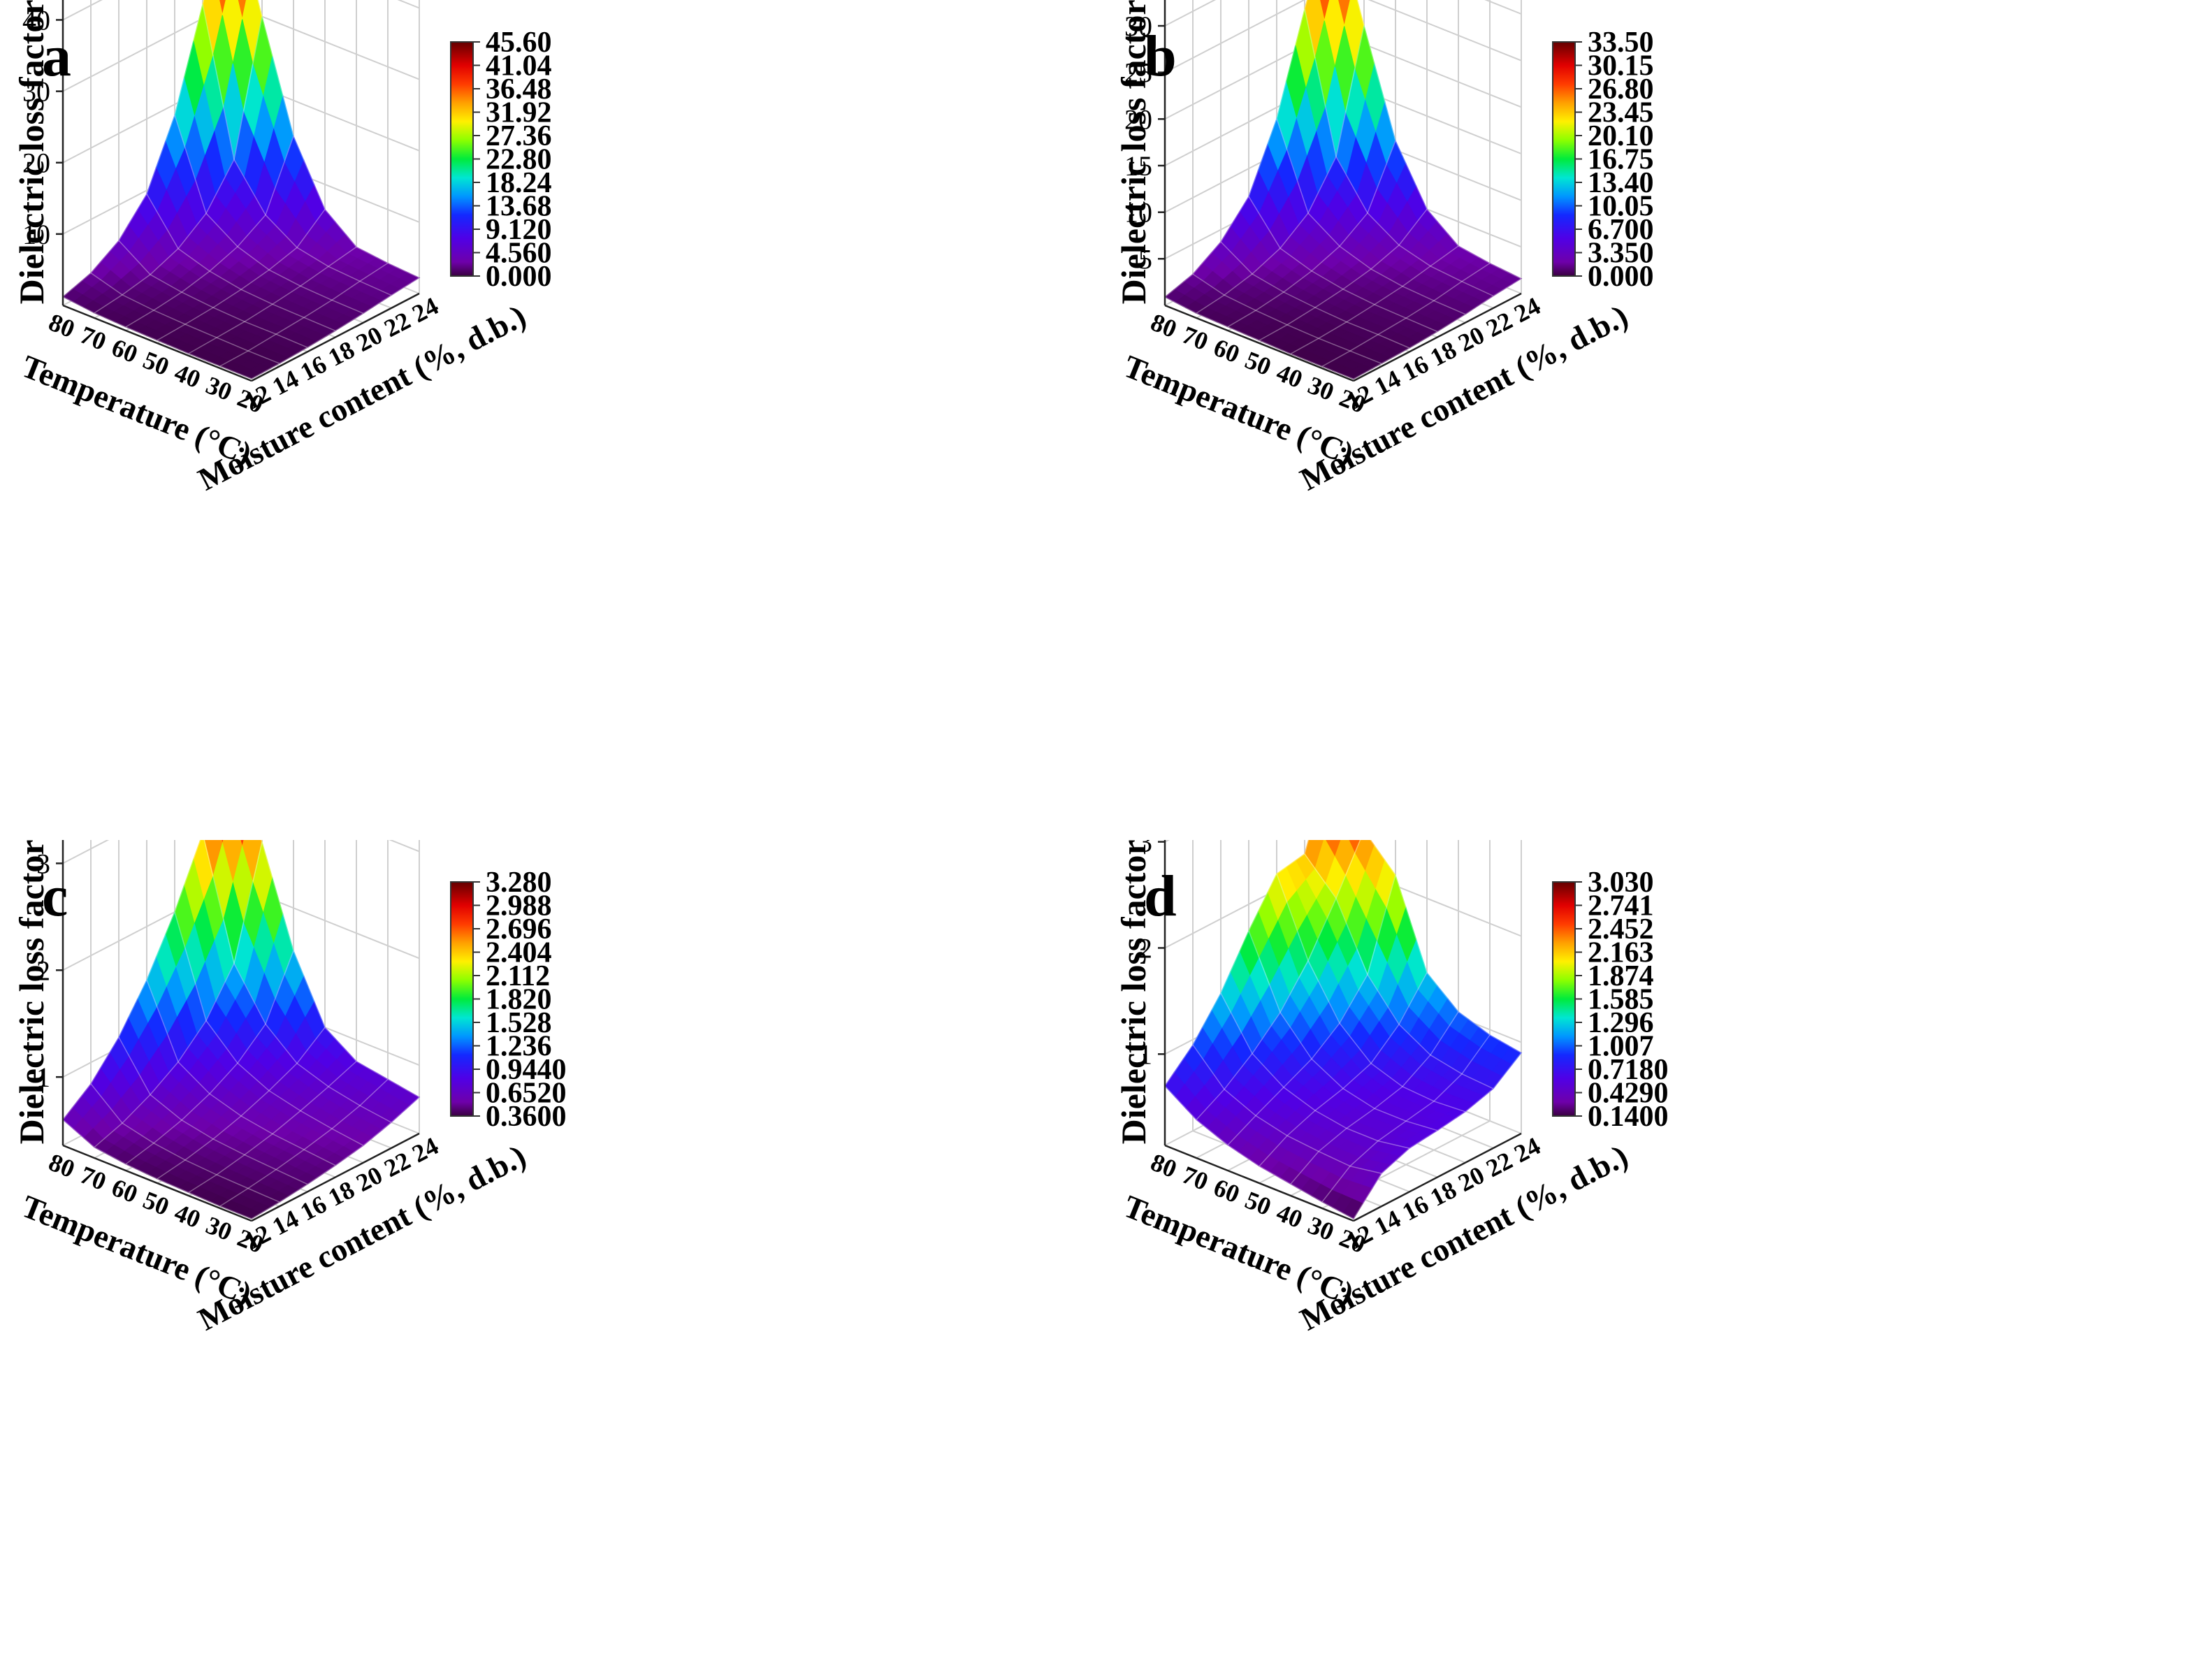 The height and width of the screenshot is (1680, 2204). I want to click on colorbar-tick-label: 27.36, so click(519, 136).